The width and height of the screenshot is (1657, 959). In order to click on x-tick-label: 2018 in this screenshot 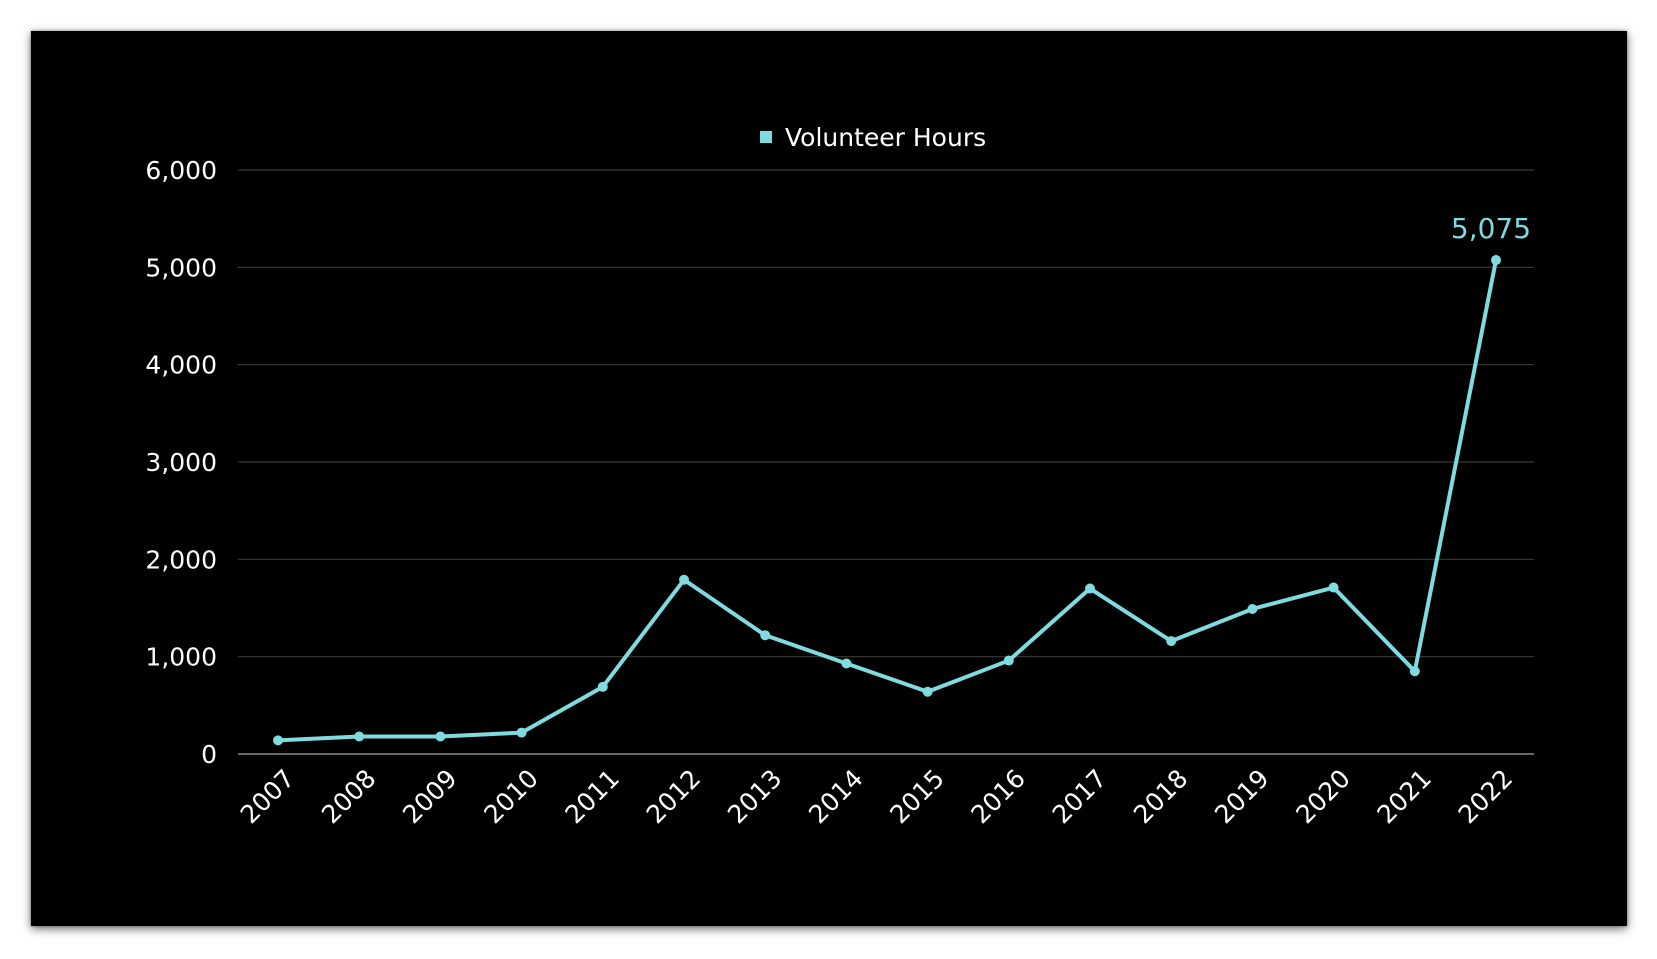, I will do `click(1160, 796)`.